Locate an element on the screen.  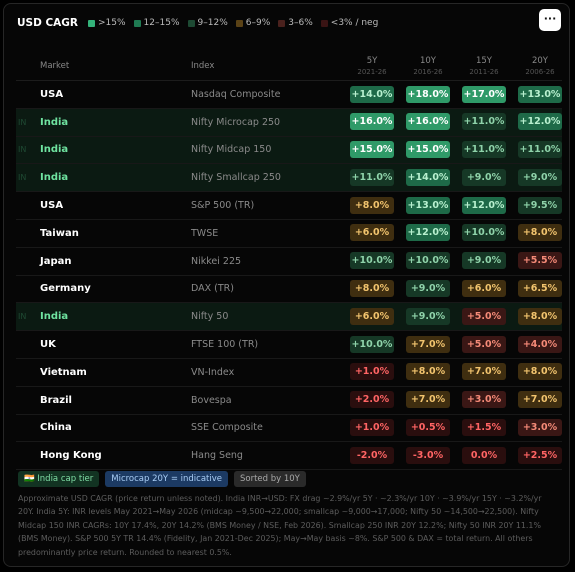
column-label: 10Y is located at coordinates (427, 61).